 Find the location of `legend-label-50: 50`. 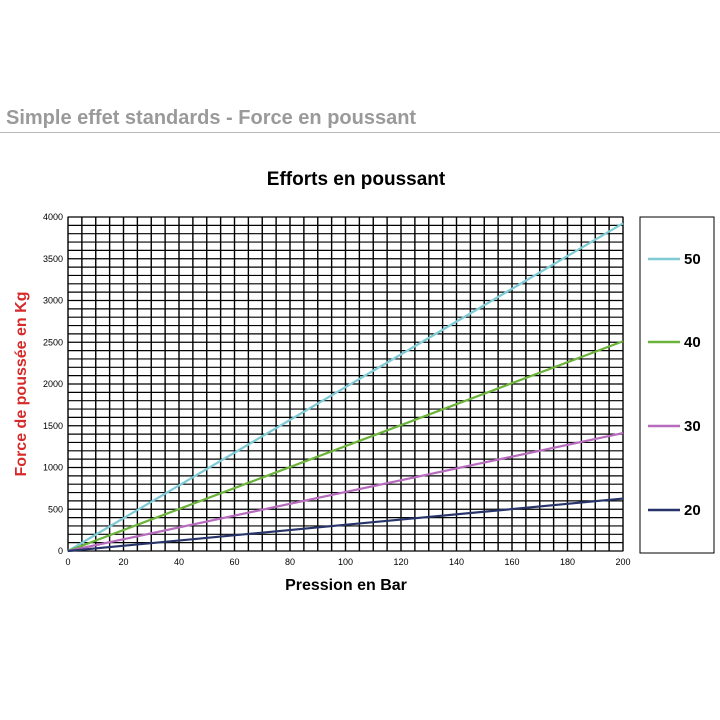

legend-label-50: 50 is located at coordinates (692, 259).